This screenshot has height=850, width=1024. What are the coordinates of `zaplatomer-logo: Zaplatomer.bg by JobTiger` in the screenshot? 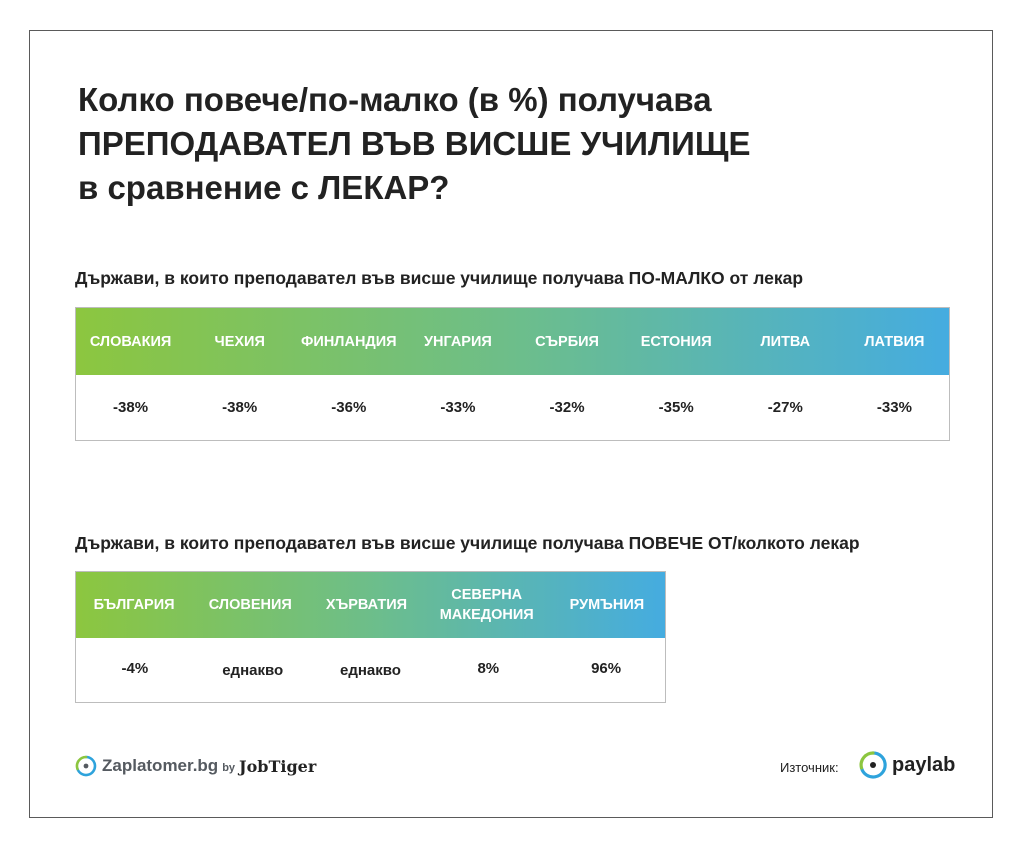 It's located at (195, 766).